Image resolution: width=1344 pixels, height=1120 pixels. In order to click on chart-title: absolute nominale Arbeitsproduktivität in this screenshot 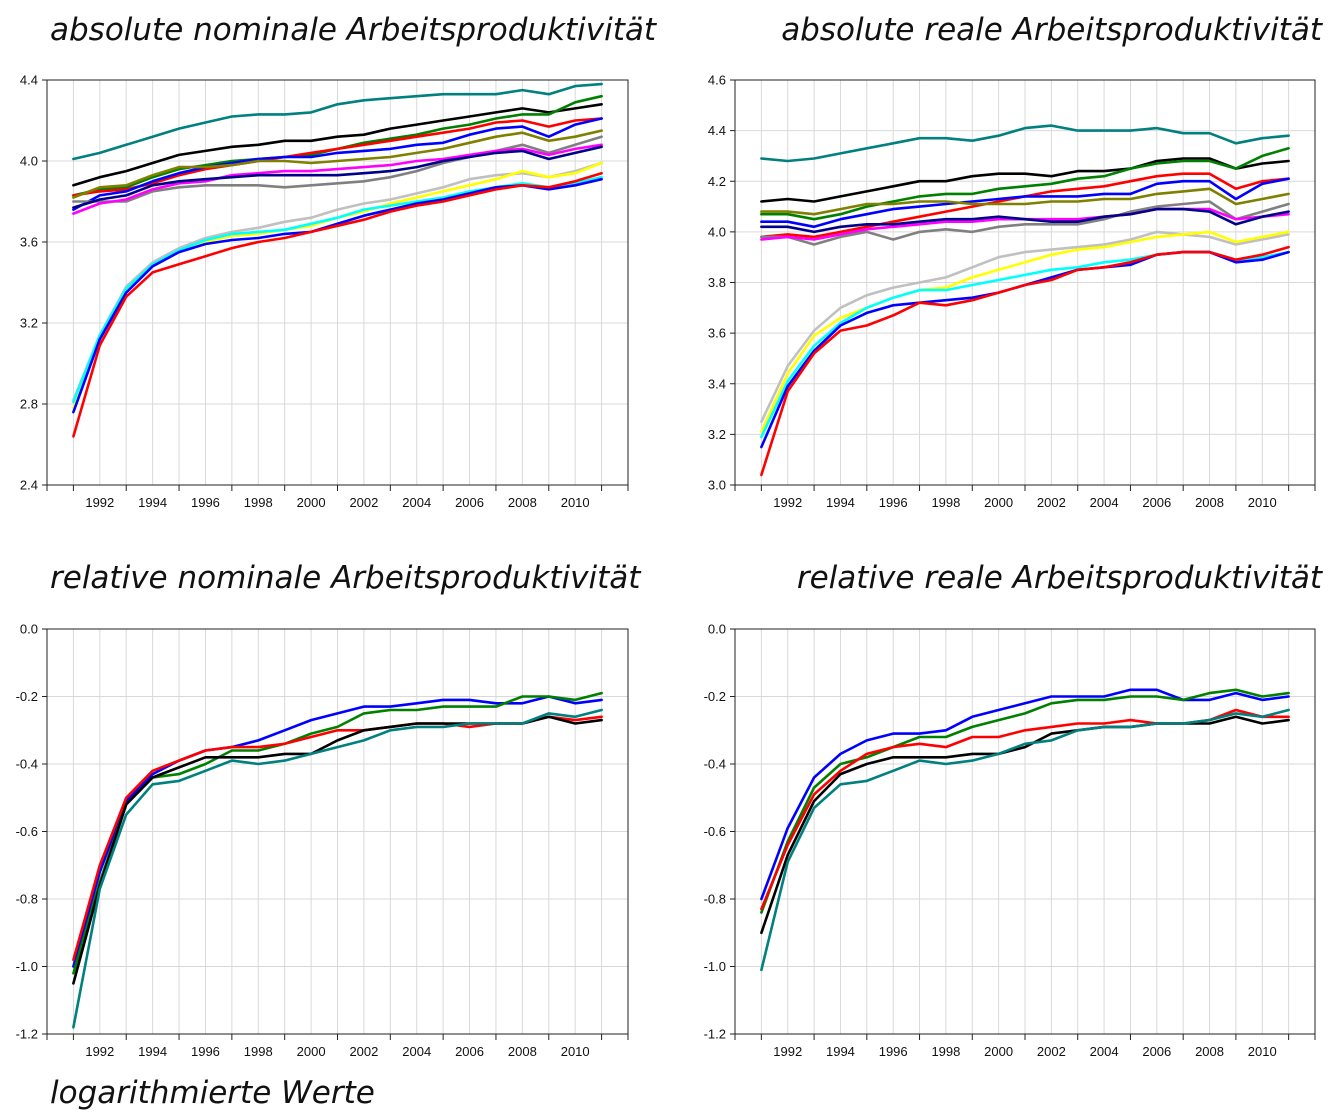, I will do `click(354, 30)`.